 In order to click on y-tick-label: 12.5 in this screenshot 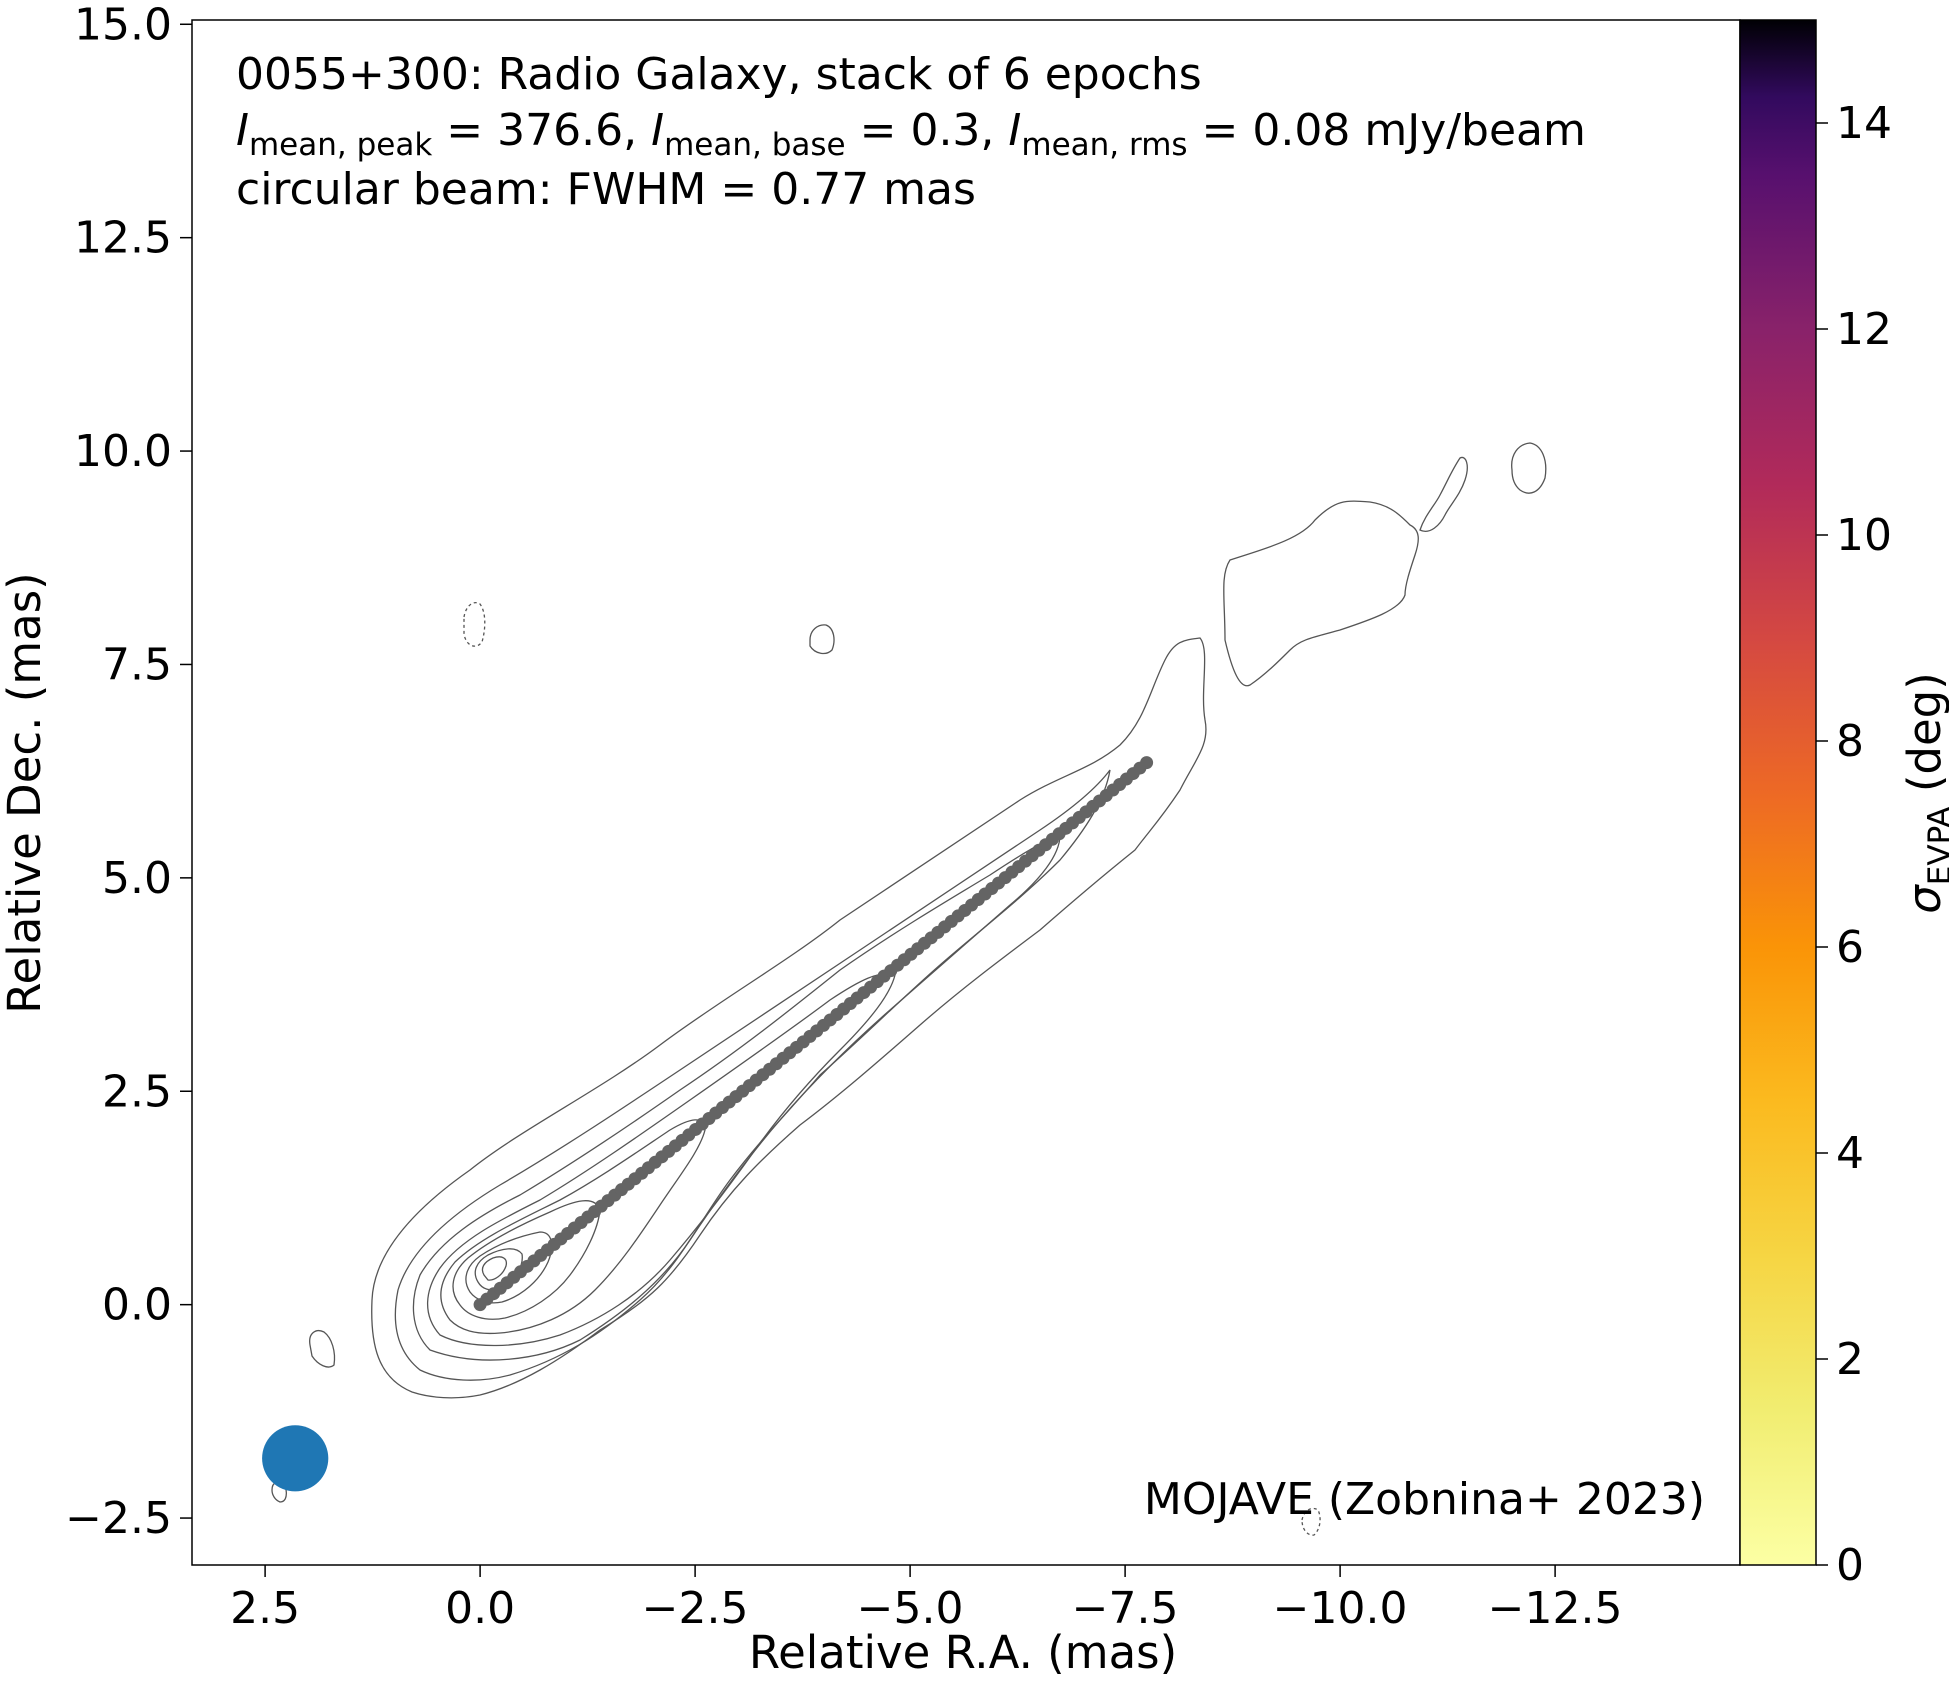, I will do `click(123, 238)`.